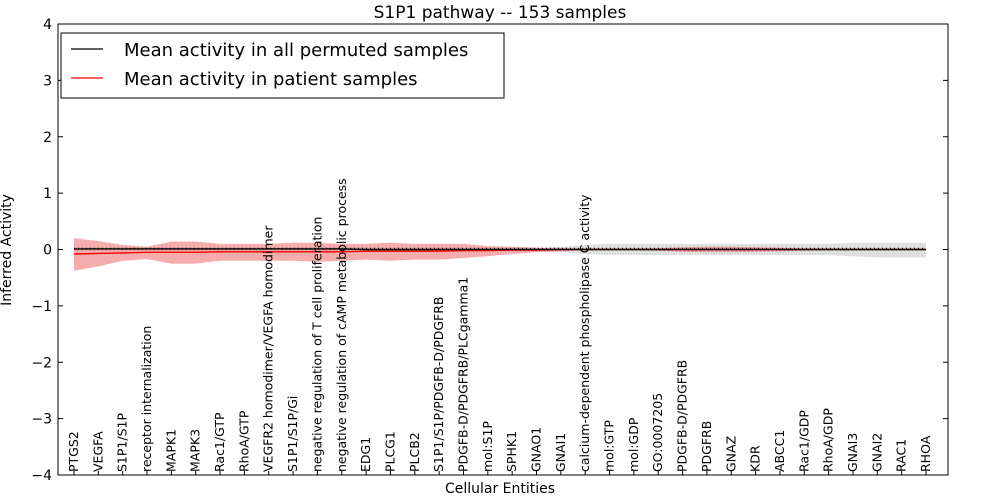  I want to click on x-category-label: SPHK1, so click(511, 451).